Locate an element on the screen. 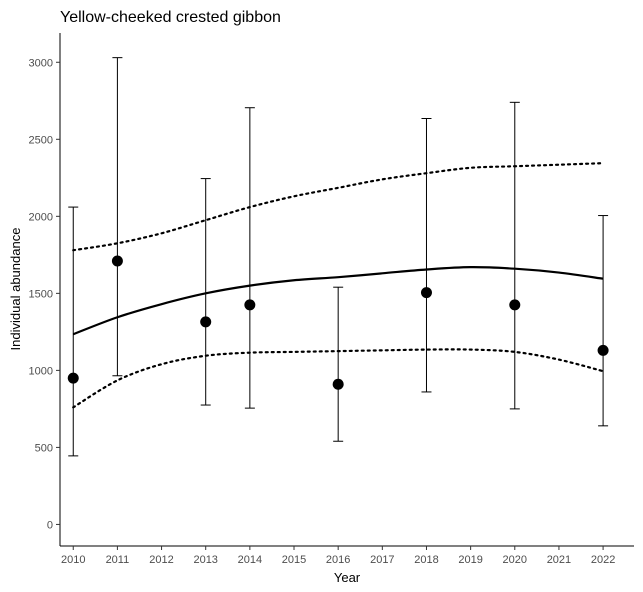  trend-upper-bound-line is located at coordinates (338, 207).